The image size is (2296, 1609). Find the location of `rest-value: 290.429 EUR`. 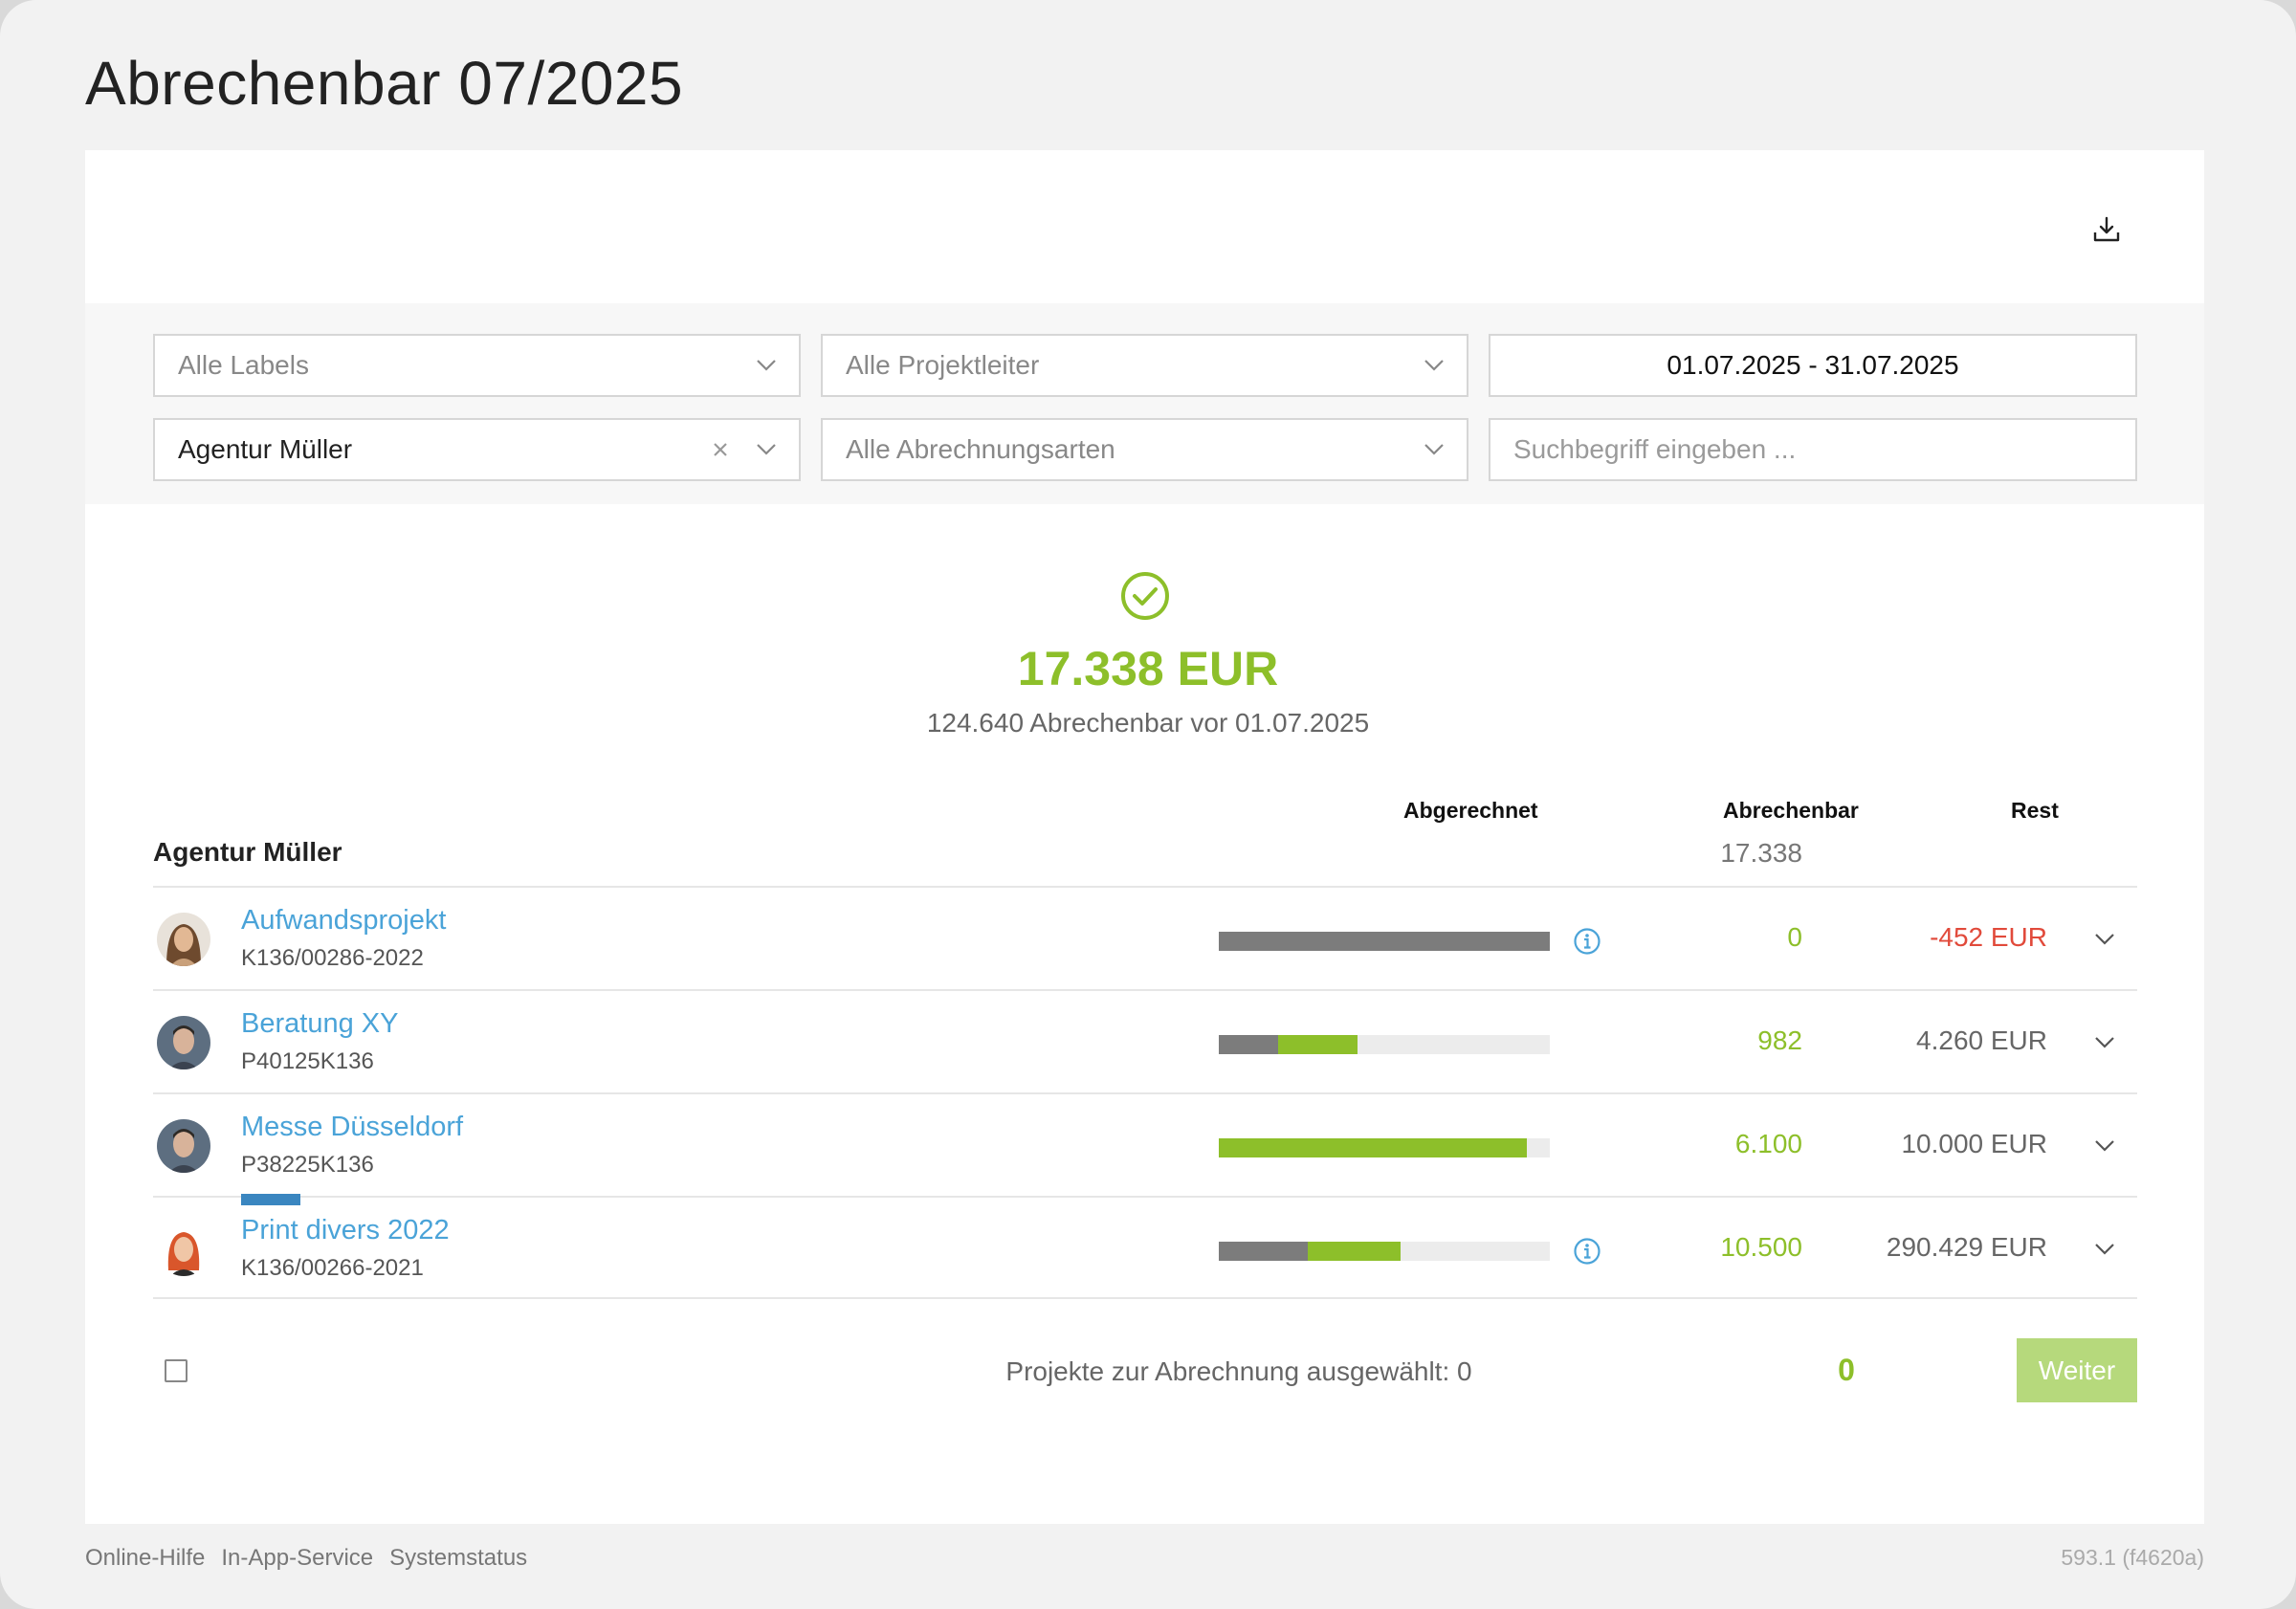

rest-value: 290.429 EUR is located at coordinates (1966, 1247).